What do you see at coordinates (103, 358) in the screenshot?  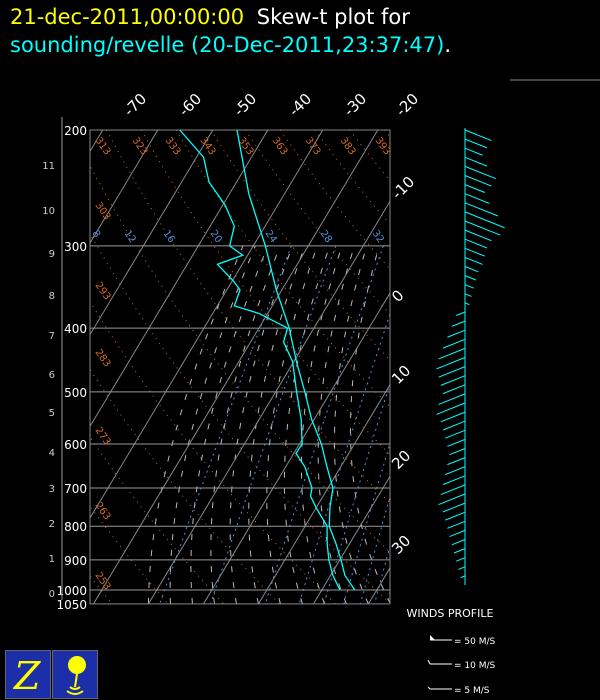 I see `dry-adiabat-label: 283` at bounding box center [103, 358].